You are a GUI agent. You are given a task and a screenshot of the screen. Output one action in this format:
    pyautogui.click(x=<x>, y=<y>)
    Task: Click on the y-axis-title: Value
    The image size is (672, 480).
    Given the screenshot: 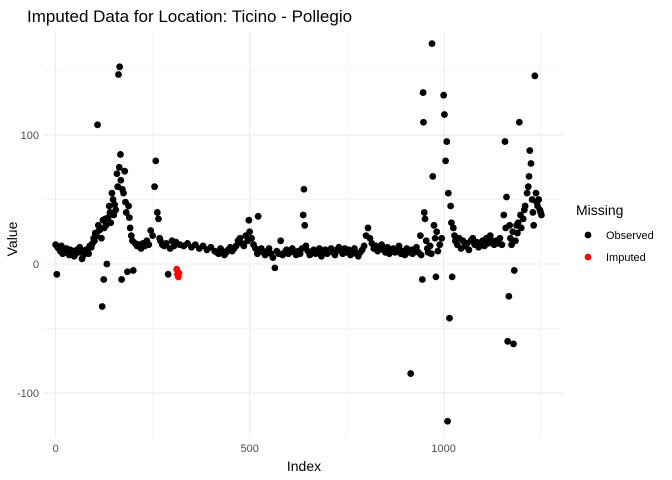 What is the action you would take?
    pyautogui.click(x=12, y=238)
    